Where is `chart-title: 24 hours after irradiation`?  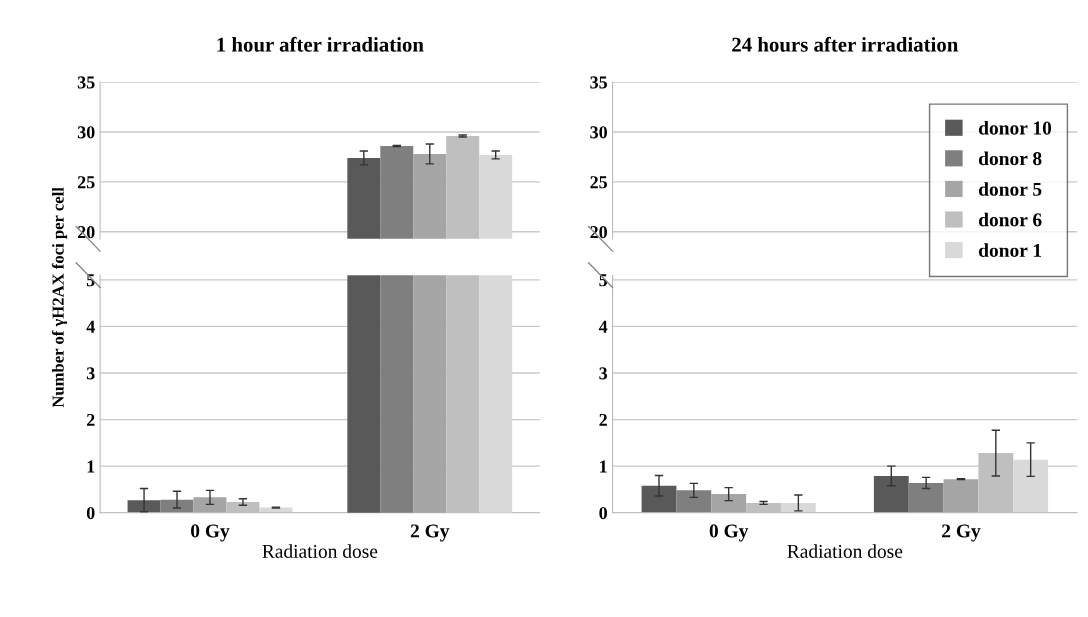
chart-title: 24 hours after irradiation is located at coordinates (845, 44).